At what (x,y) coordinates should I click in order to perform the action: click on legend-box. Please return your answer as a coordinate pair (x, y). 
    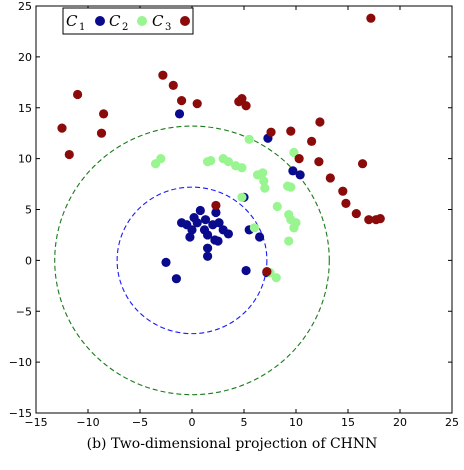
    Looking at the image, I should click on (128, 21).